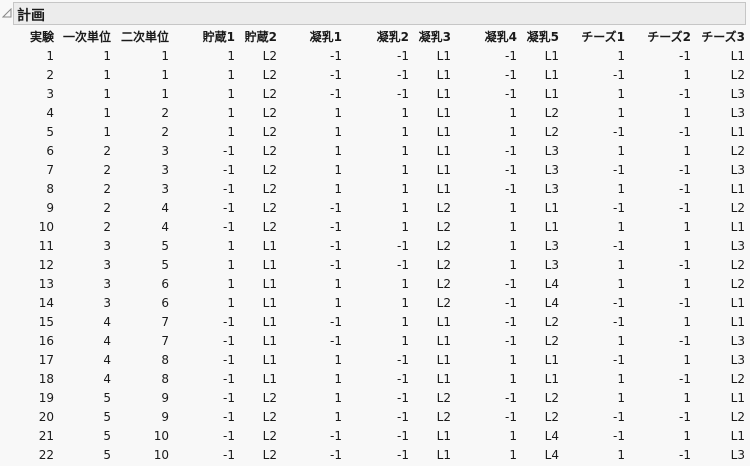  What do you see at coordinates (372, 455) in the screenshot?
I see `table-row: 22 5 10 -1 L2 -1 -1 L1 1 L4 1 -1 L3` at bounding box center [372, 455].